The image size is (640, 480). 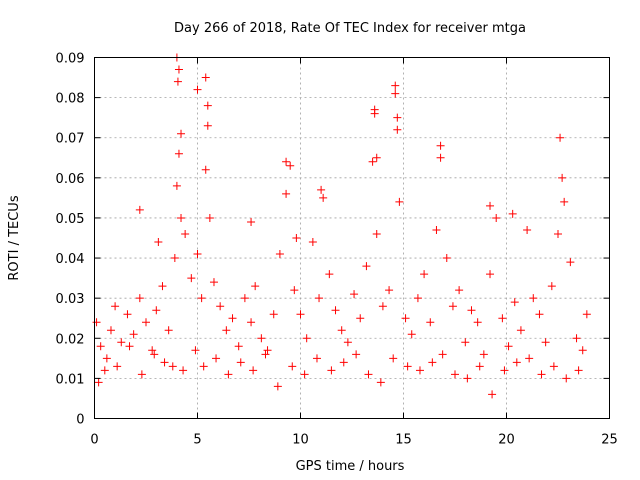 I want to click on y-tick-label: 0.07, so click(x=70, y=139).